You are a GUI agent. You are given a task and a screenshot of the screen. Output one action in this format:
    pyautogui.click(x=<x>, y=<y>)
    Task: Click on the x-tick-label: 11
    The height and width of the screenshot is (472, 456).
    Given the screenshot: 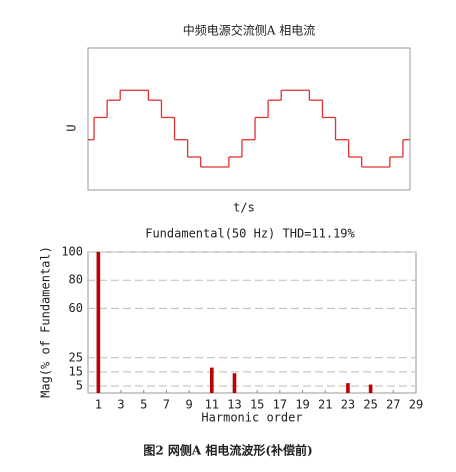 What is the action you would take?
    pyautogui.click(x=212, y=405)
    